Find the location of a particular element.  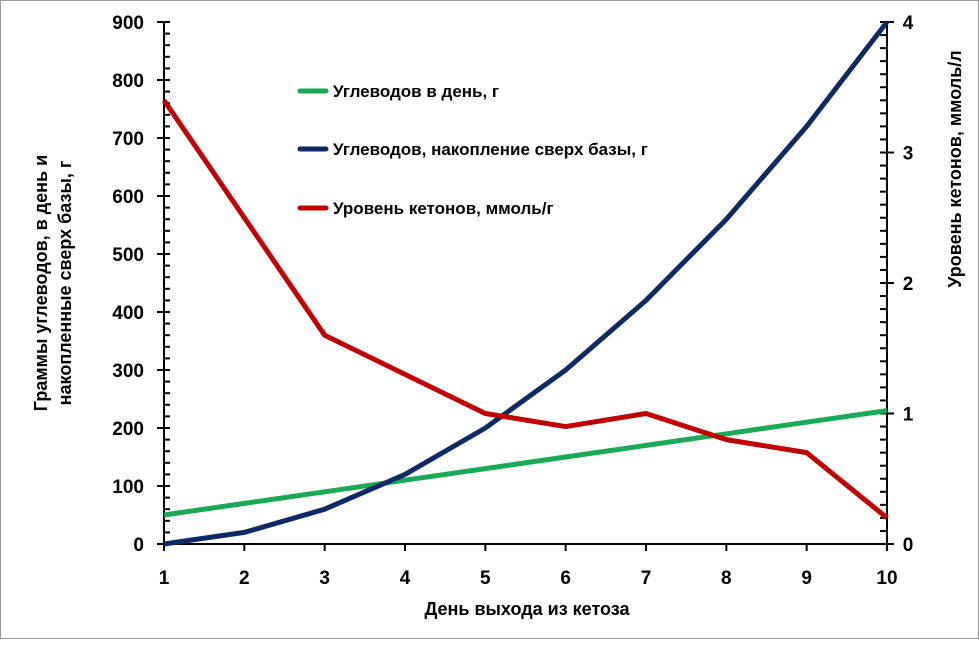

legend-label-1: Углеводов в день, г is located at coordinates (416, 91).